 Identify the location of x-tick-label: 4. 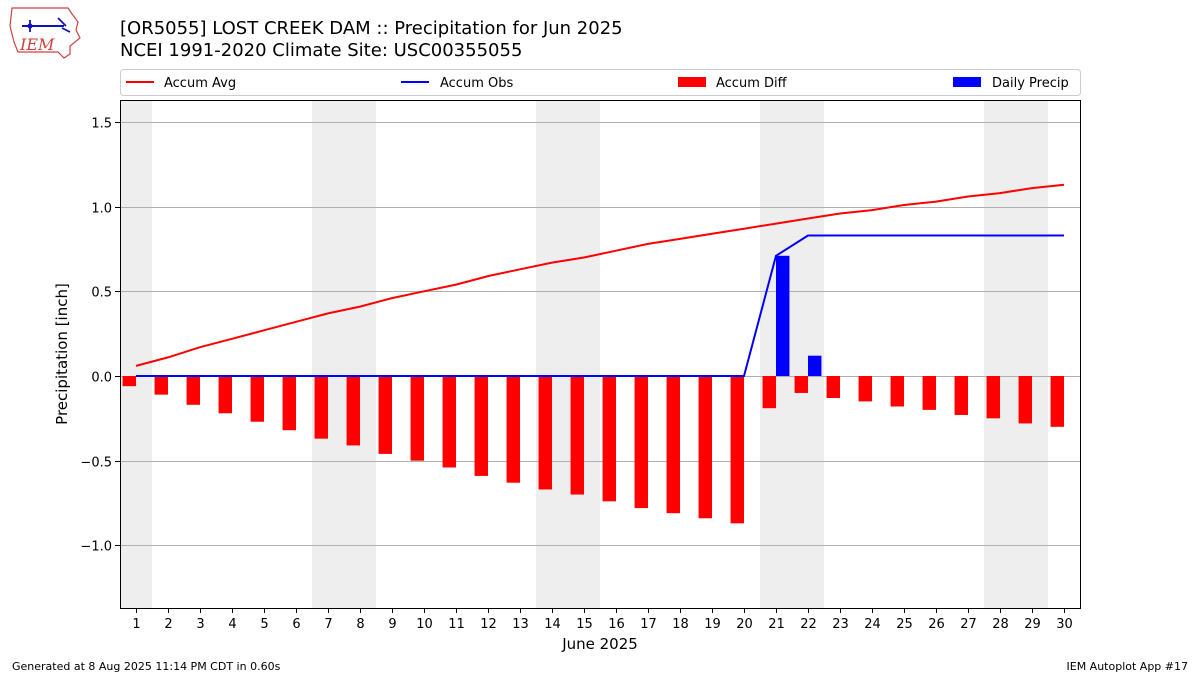
(232, 624).